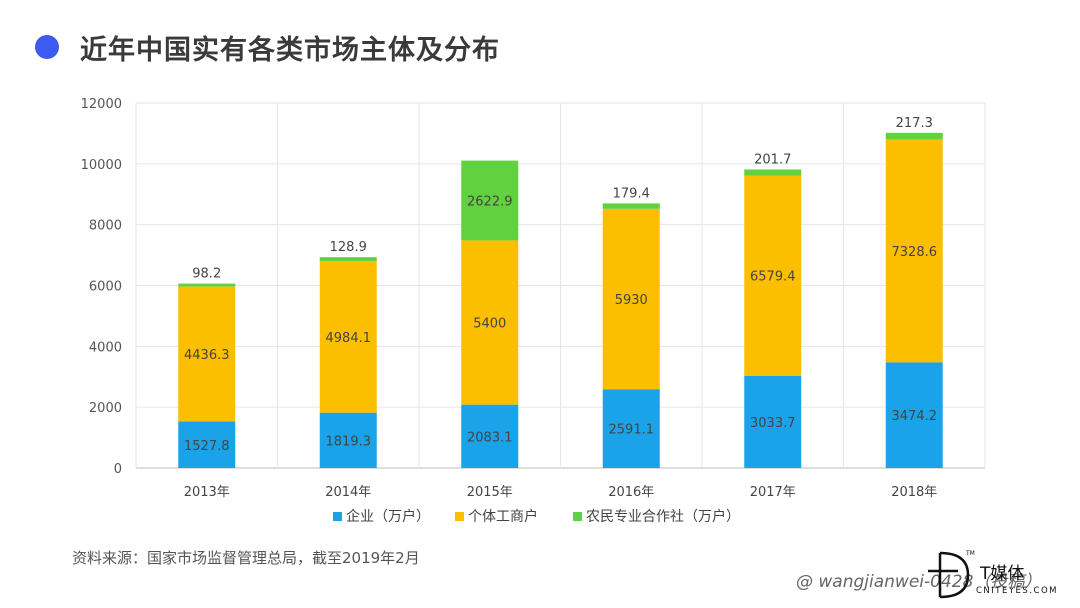 This screenshot has height=608, width=1080. Describe the element at coordinates (663, 516) in the screenshot. I see `legend-label: 农民专业合作社（万户）` at that location.